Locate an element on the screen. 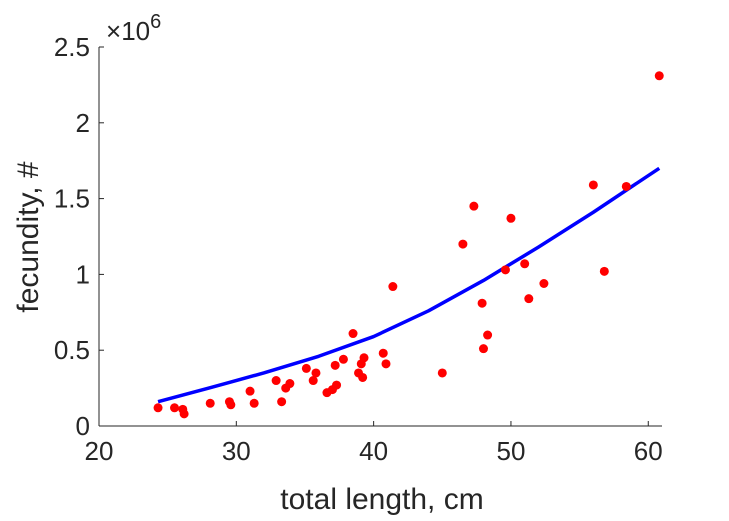 This screenshot has height=521, width=729. x-axis-label: total length, cm is located at coordinates (381, 499).